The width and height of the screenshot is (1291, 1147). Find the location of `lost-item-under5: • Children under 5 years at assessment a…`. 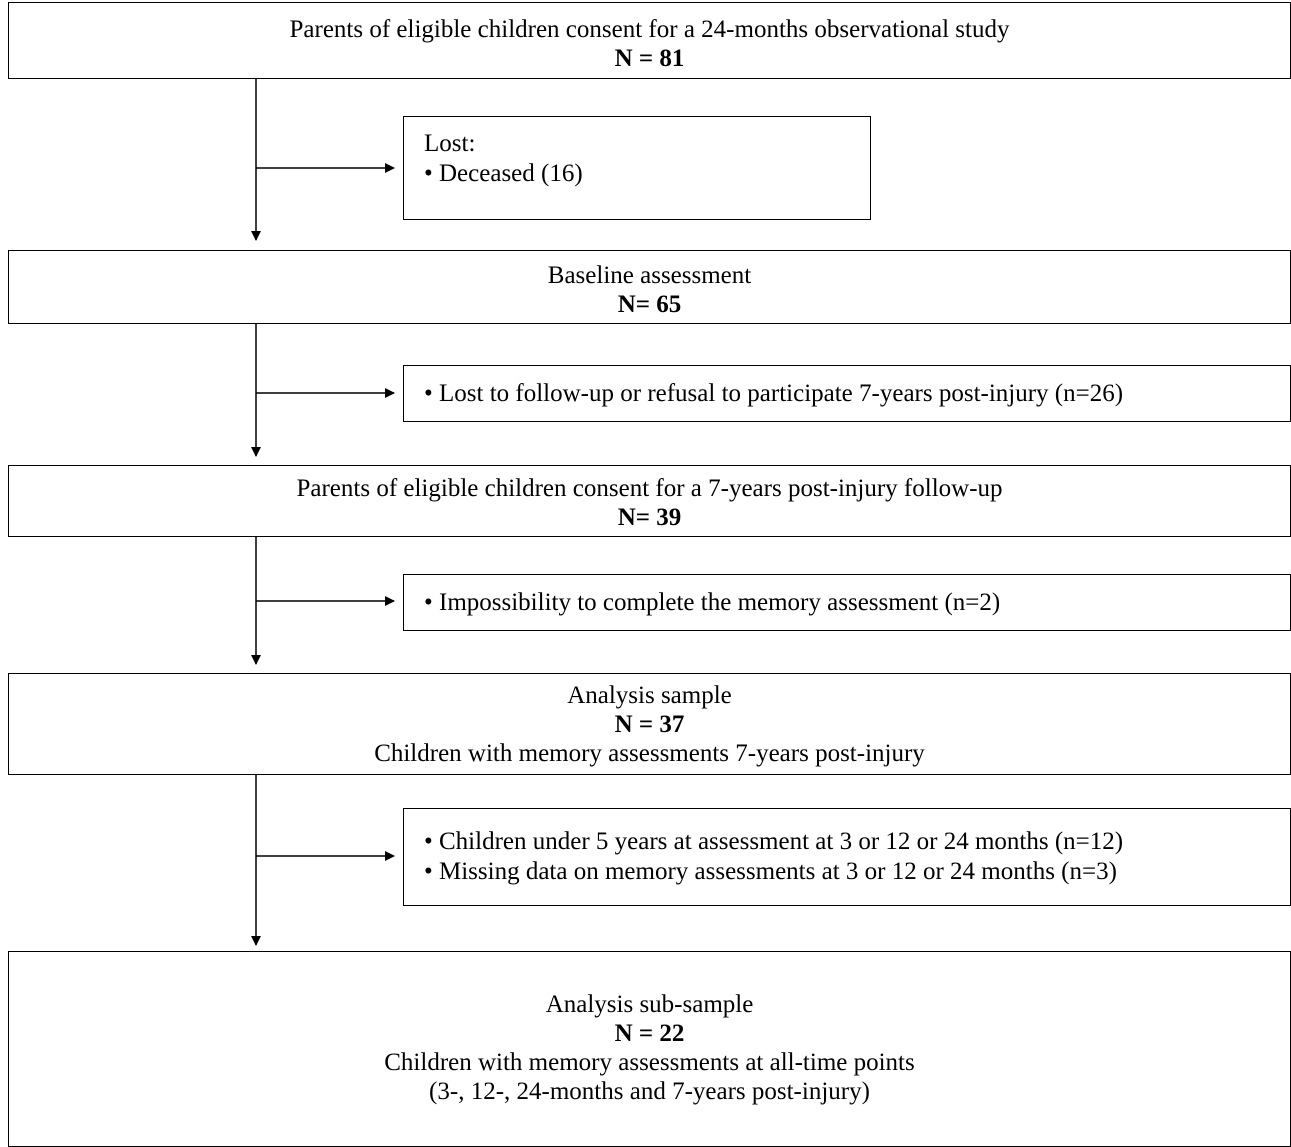

lost-item-under5: • Children under 5 years at assessment a… is located at coordinates (774, 841).